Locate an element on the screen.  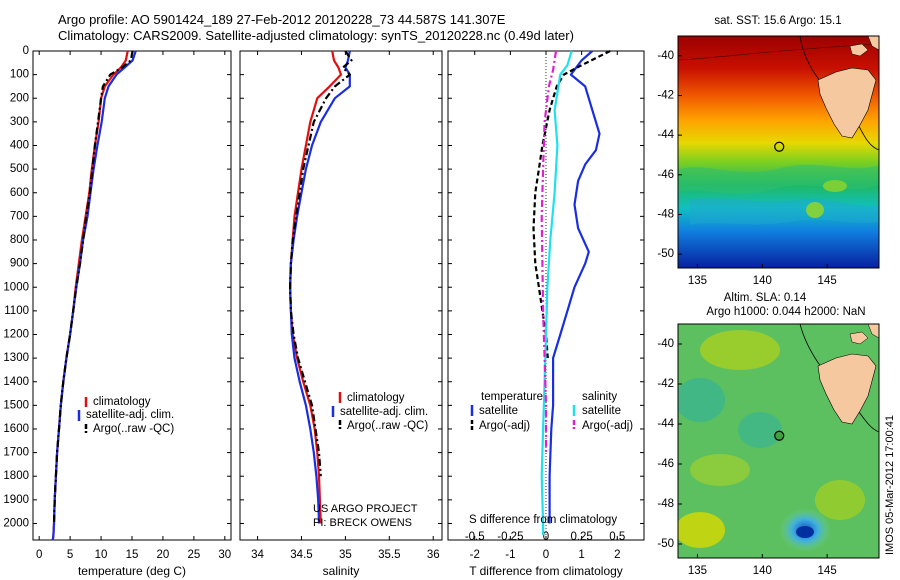
series-line-argo-adj- is located at coordinates (571, 204).